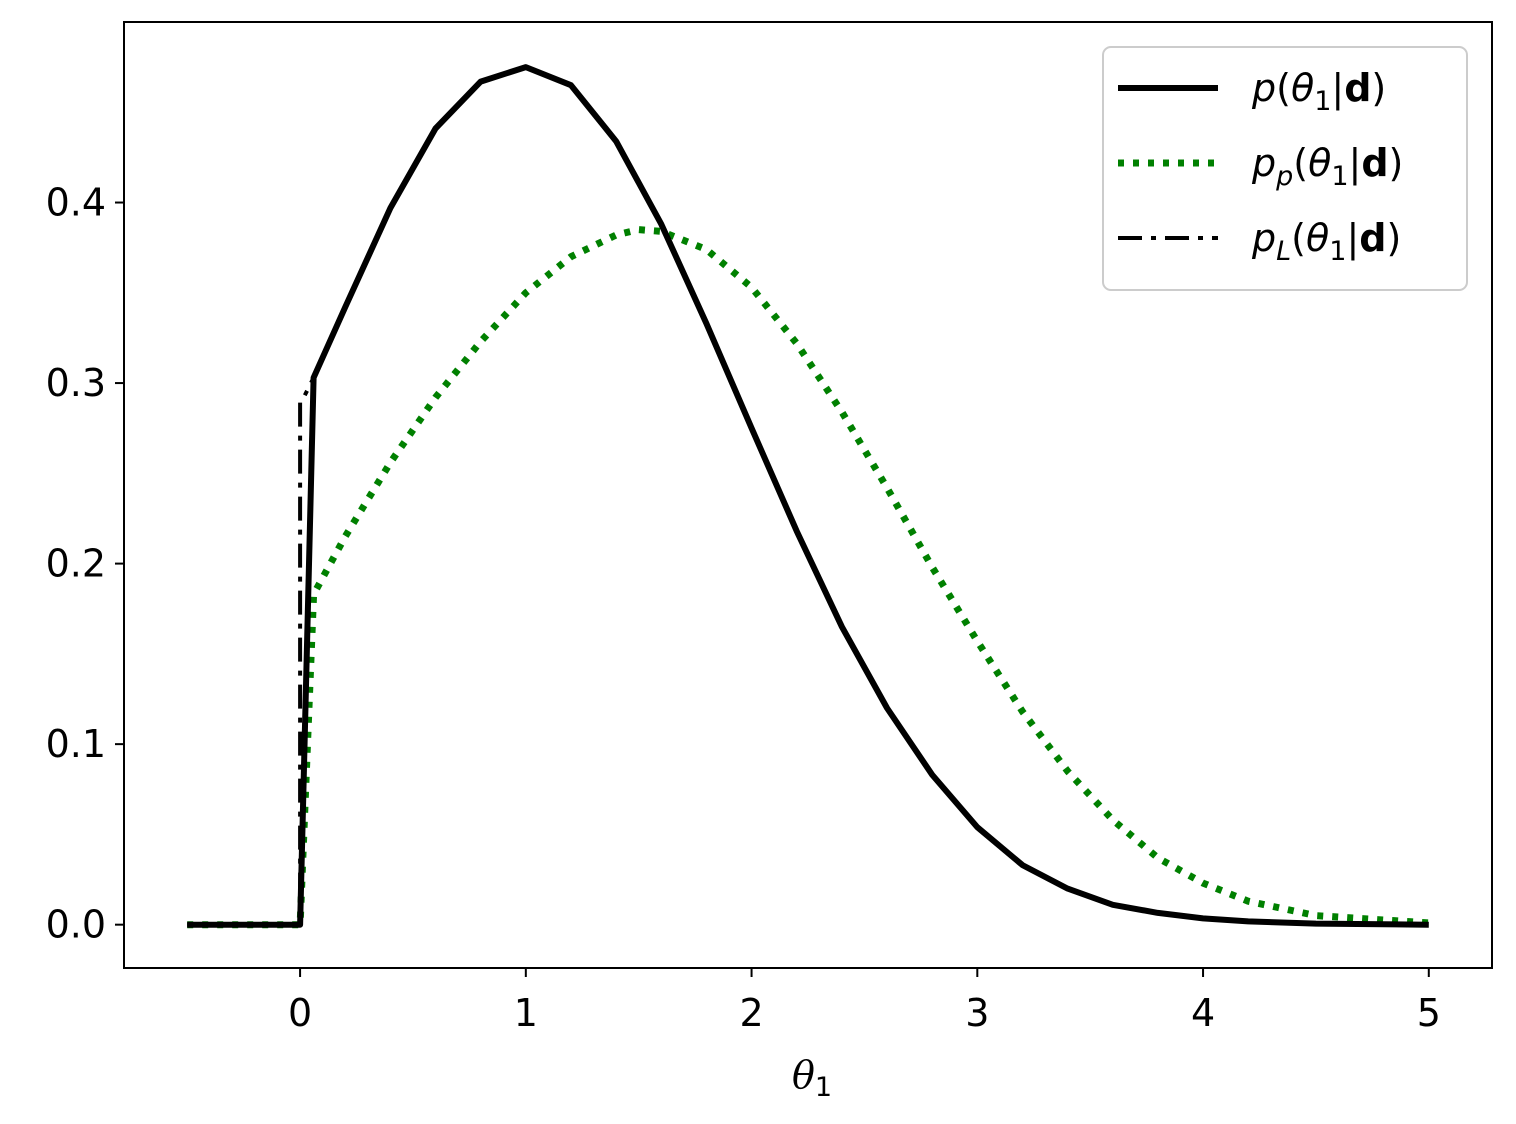 The height and width of the screenshot is (1124, 1516). Describe the element at coordinates (812, 1078) in the screenshot. I see `x-axis-label: θ1` at that location.